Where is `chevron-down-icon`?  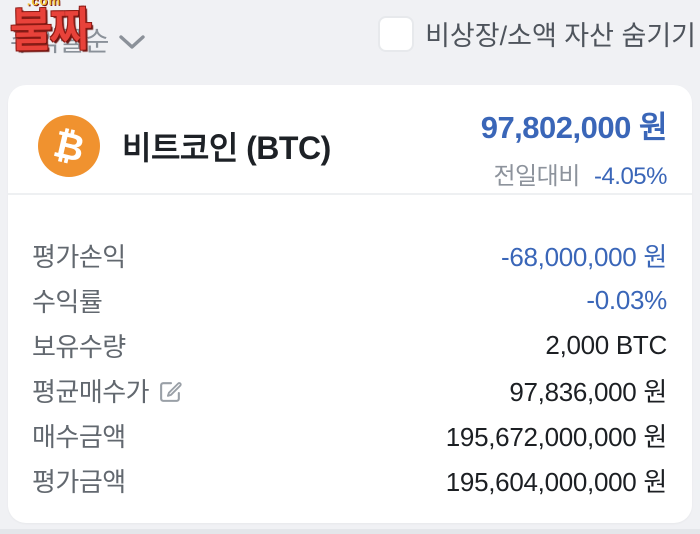
chevron-down-icon is located at coordinates (132, 41).